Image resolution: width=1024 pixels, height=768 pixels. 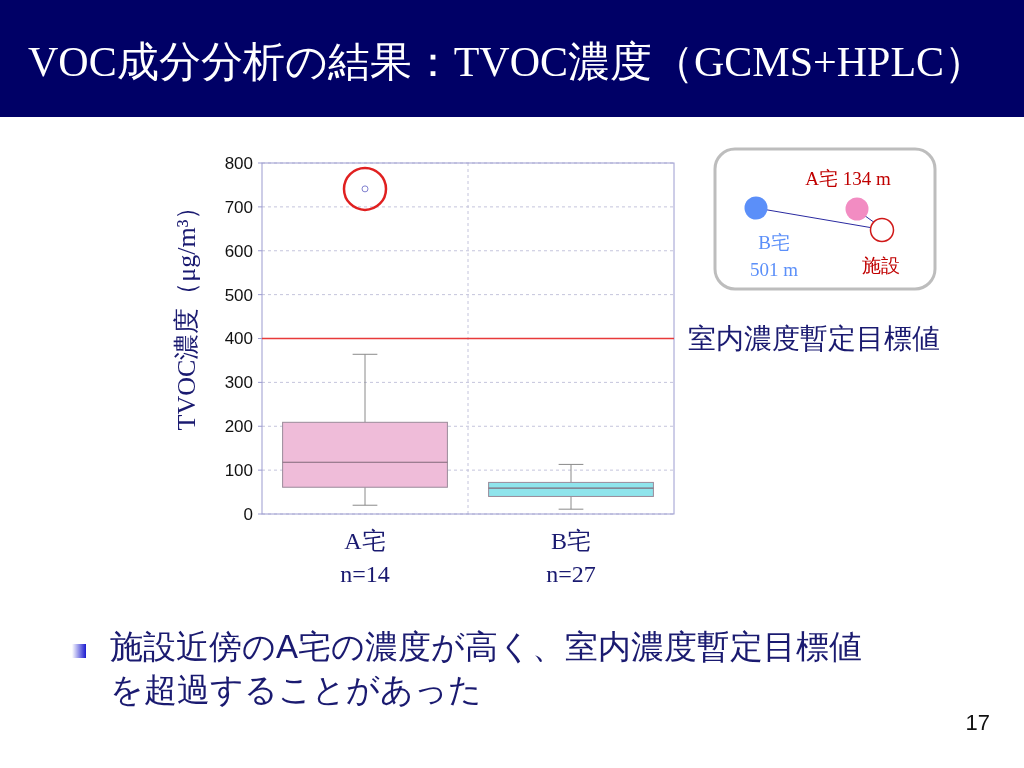 What do you see at coordinates (238, 295) in the screenshot?
I see `y-tick-label: 500` at bounding box center [238, 295].